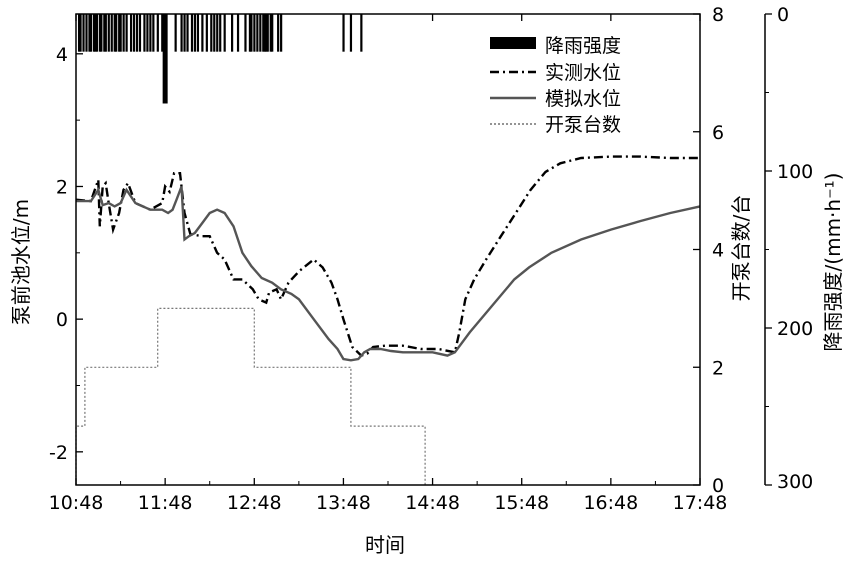  Describe the element at coordinates (795, 482) in the screenshot. I see `y-rain-tick-label: 300` at that location.